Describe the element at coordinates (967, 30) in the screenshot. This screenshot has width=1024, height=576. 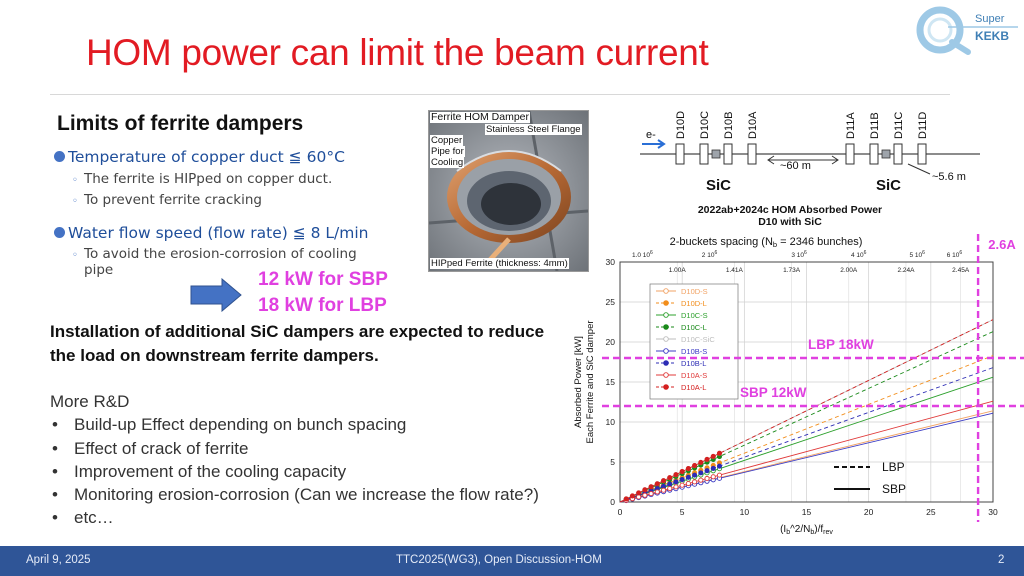
I see `superkekb-logo: Super KEKB` at that location.